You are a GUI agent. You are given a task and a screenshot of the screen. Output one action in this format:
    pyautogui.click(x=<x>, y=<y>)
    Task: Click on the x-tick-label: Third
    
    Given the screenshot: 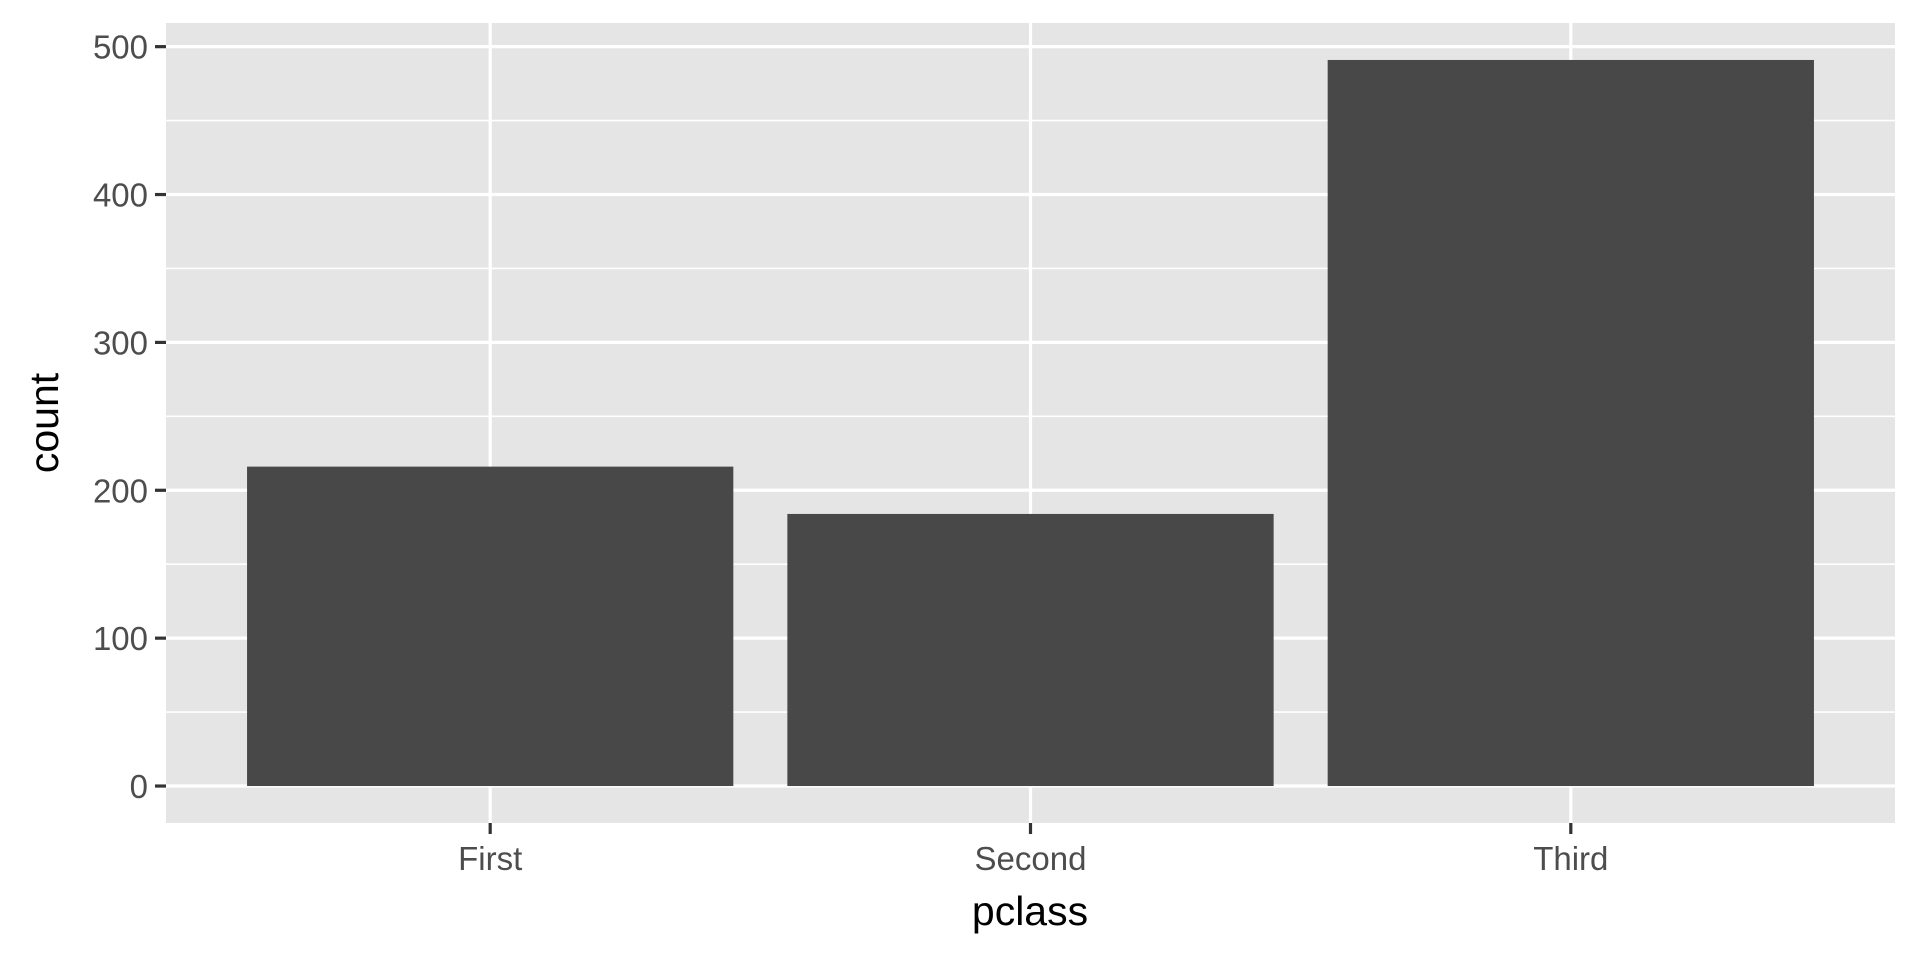 What is the action you would take?
    pyautogui.click(x=1570, y=858)
    